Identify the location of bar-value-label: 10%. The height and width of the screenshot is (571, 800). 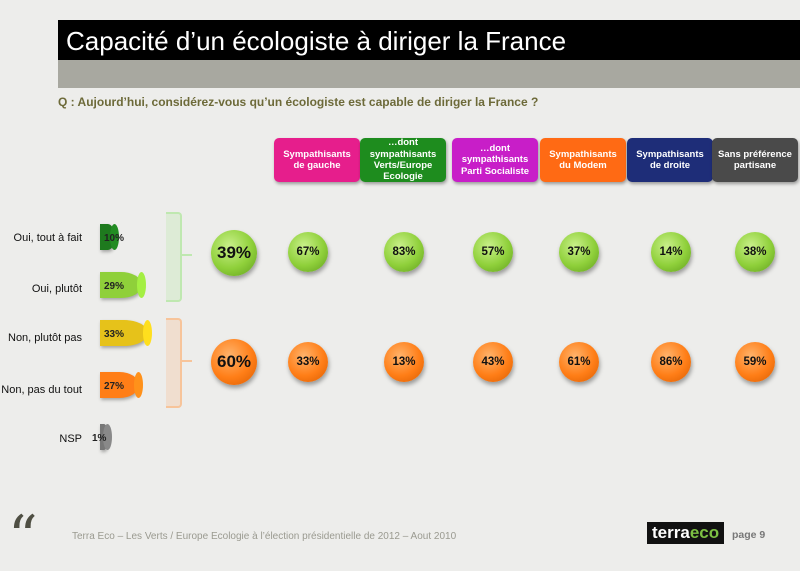
(114, 238).